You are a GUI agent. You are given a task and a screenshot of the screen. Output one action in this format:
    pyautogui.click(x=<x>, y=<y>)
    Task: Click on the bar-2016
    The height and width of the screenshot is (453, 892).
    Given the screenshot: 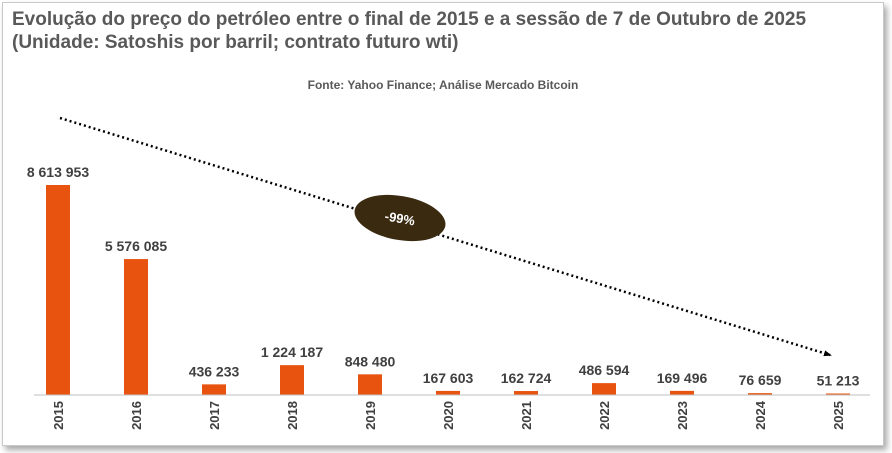 What is the action you would take?
    pyautogui.click(x=136, y=327)
    